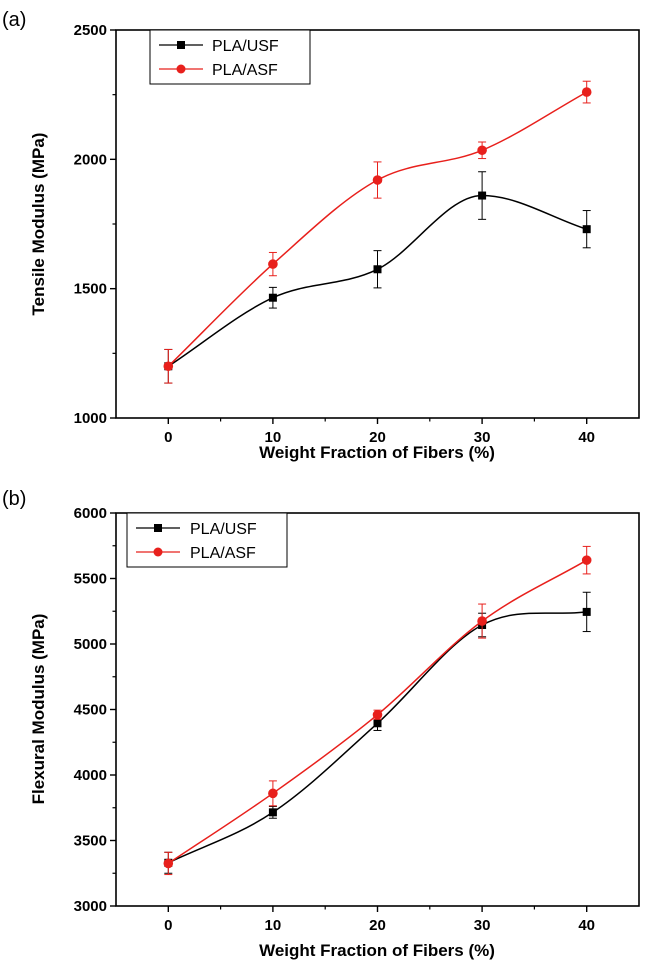 The height and width of the screenshot is (968, 648). What do you see at coordinates (90, 418) in the screenshot?
I see `y-tick-label: 1000` at bounding box center [90, 418].